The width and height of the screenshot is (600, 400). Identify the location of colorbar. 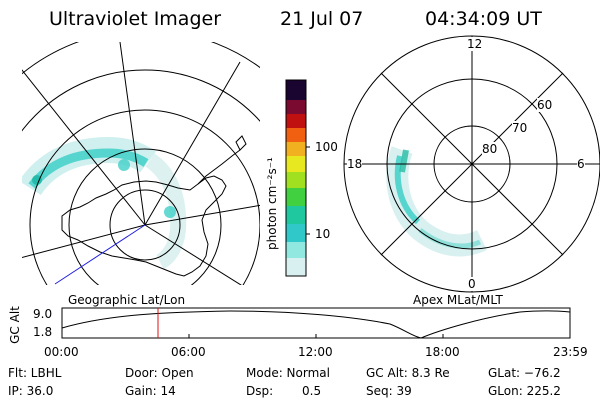
(297, 178).